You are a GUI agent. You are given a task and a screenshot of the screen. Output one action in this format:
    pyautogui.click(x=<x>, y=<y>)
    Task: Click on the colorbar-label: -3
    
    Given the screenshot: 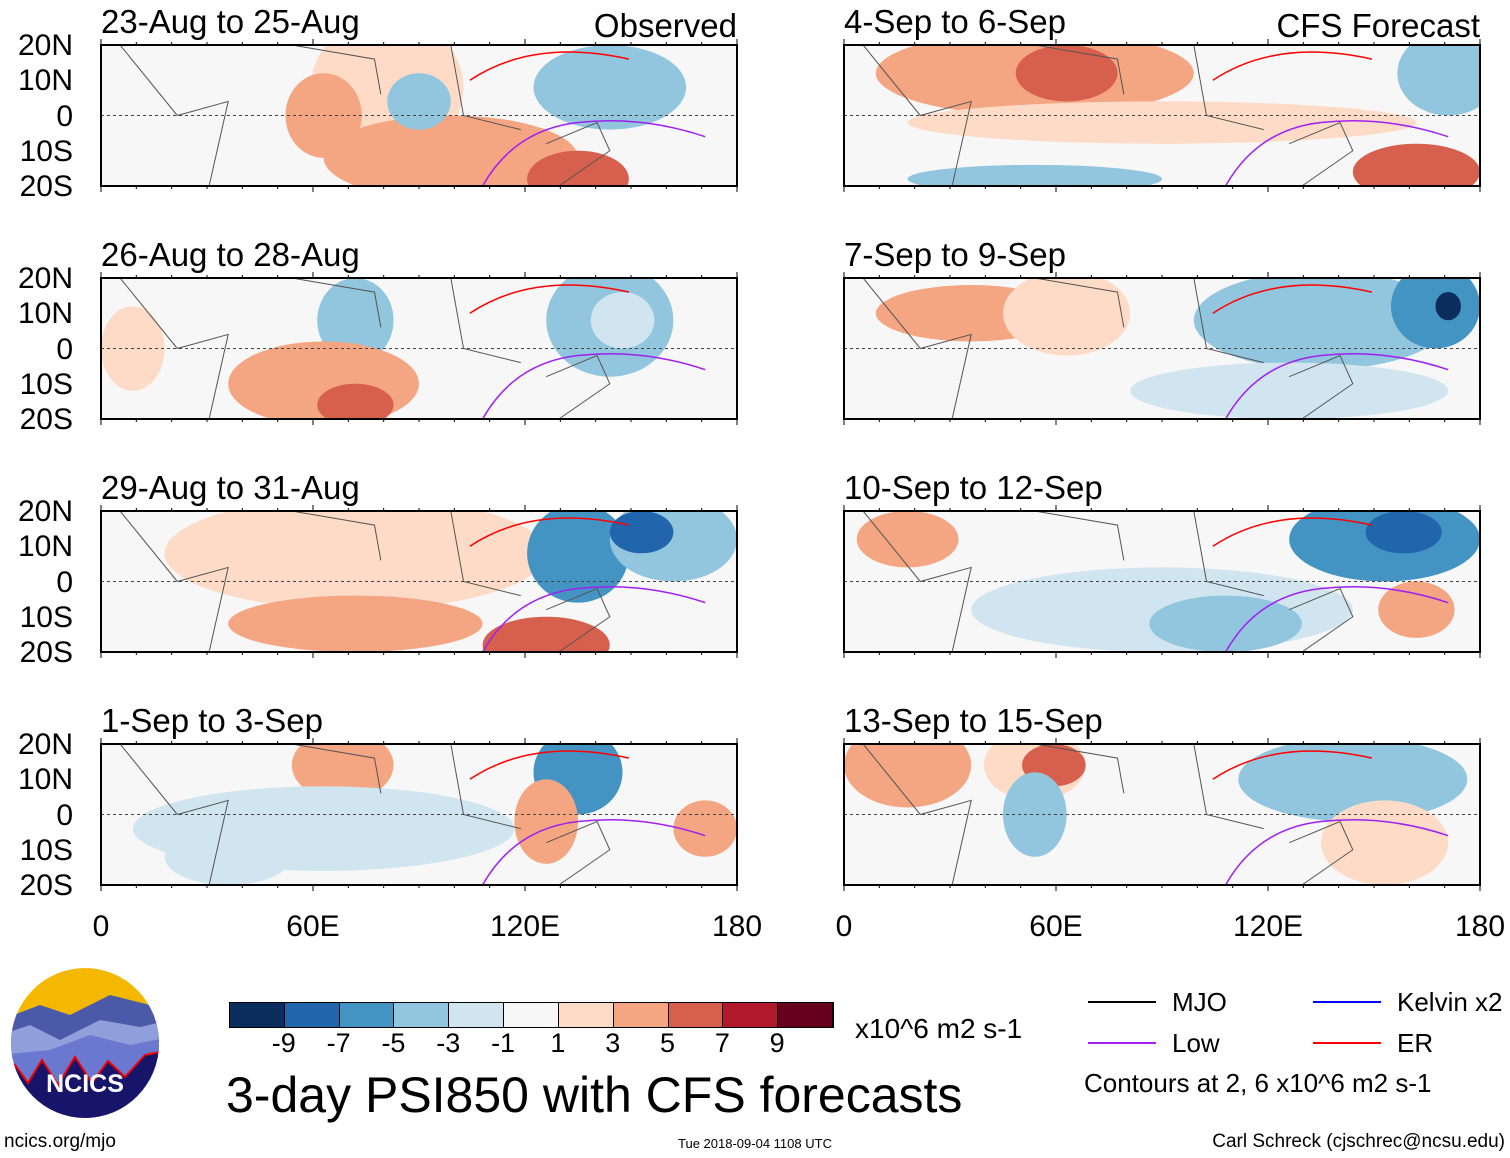 What is the action you would take?
    pyautogui.click(x=448, y=1043)
    